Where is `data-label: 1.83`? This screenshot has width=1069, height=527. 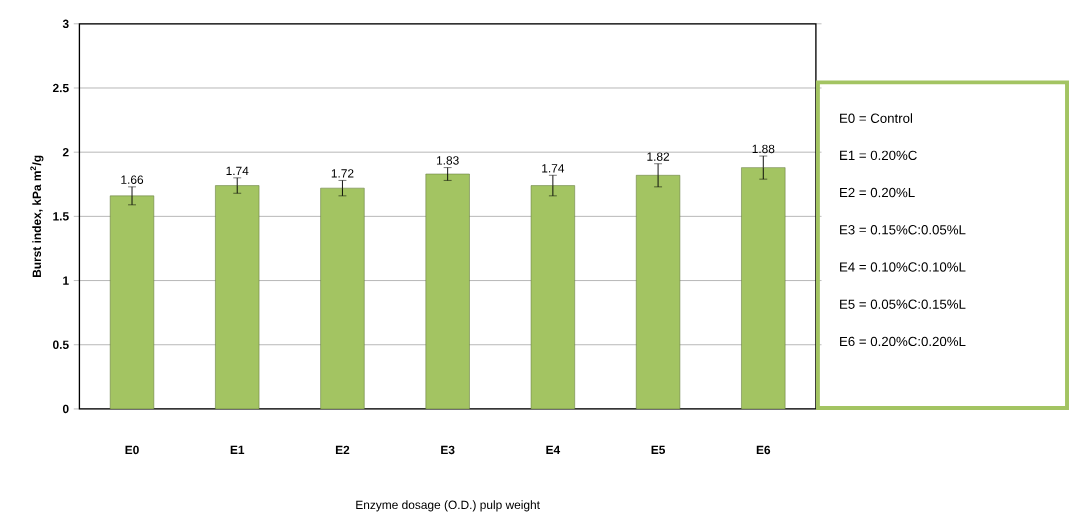
data-label: 1.83 is located at coordinates (447, 160).